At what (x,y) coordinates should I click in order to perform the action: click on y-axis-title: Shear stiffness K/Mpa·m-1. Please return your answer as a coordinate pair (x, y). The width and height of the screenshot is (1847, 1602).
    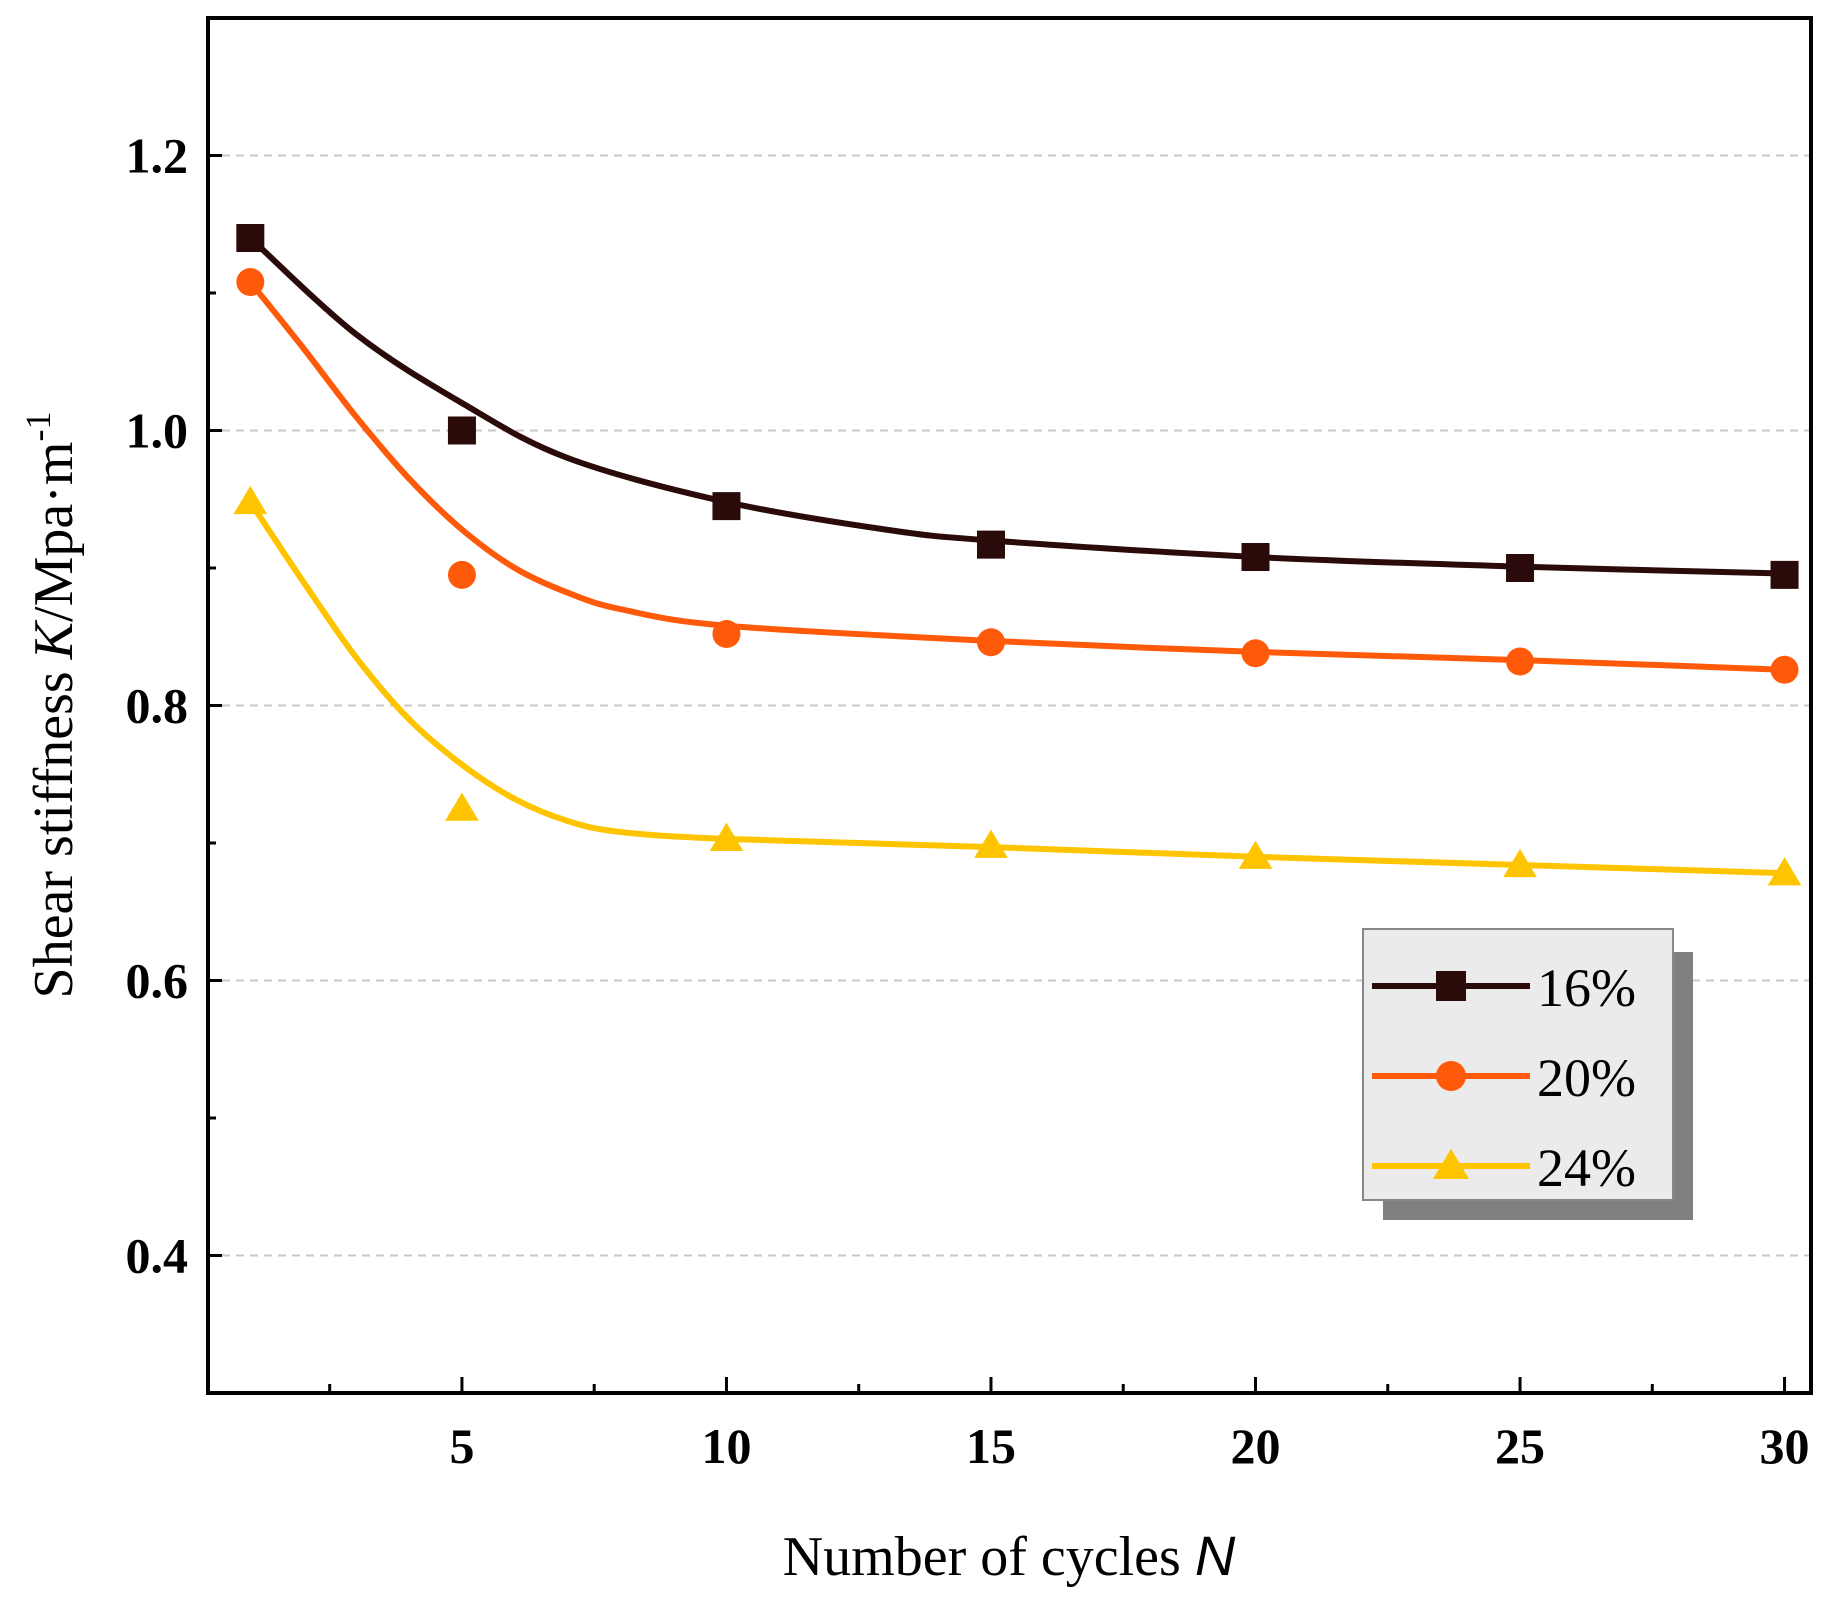
    Looking at the image, I should click on (51, 705).